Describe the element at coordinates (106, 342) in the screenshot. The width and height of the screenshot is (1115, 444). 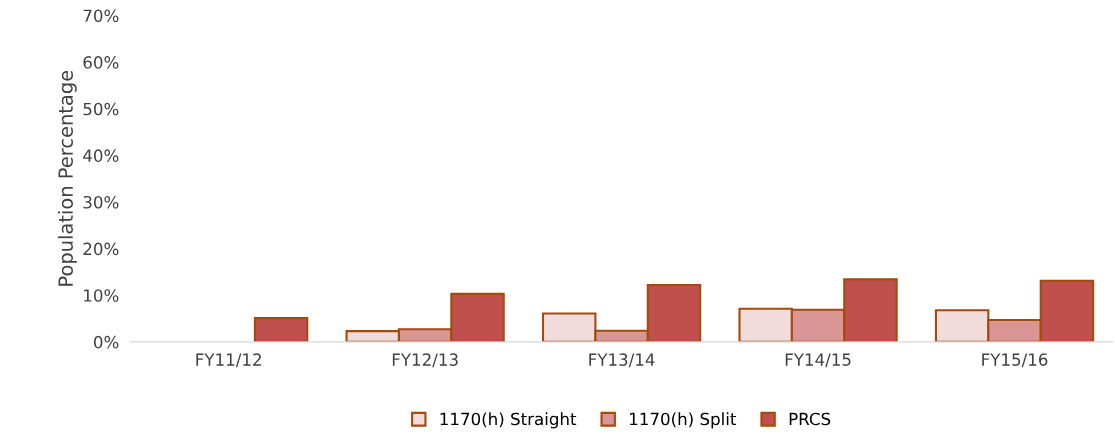
I see `y-tick-label: 0%` at that location.